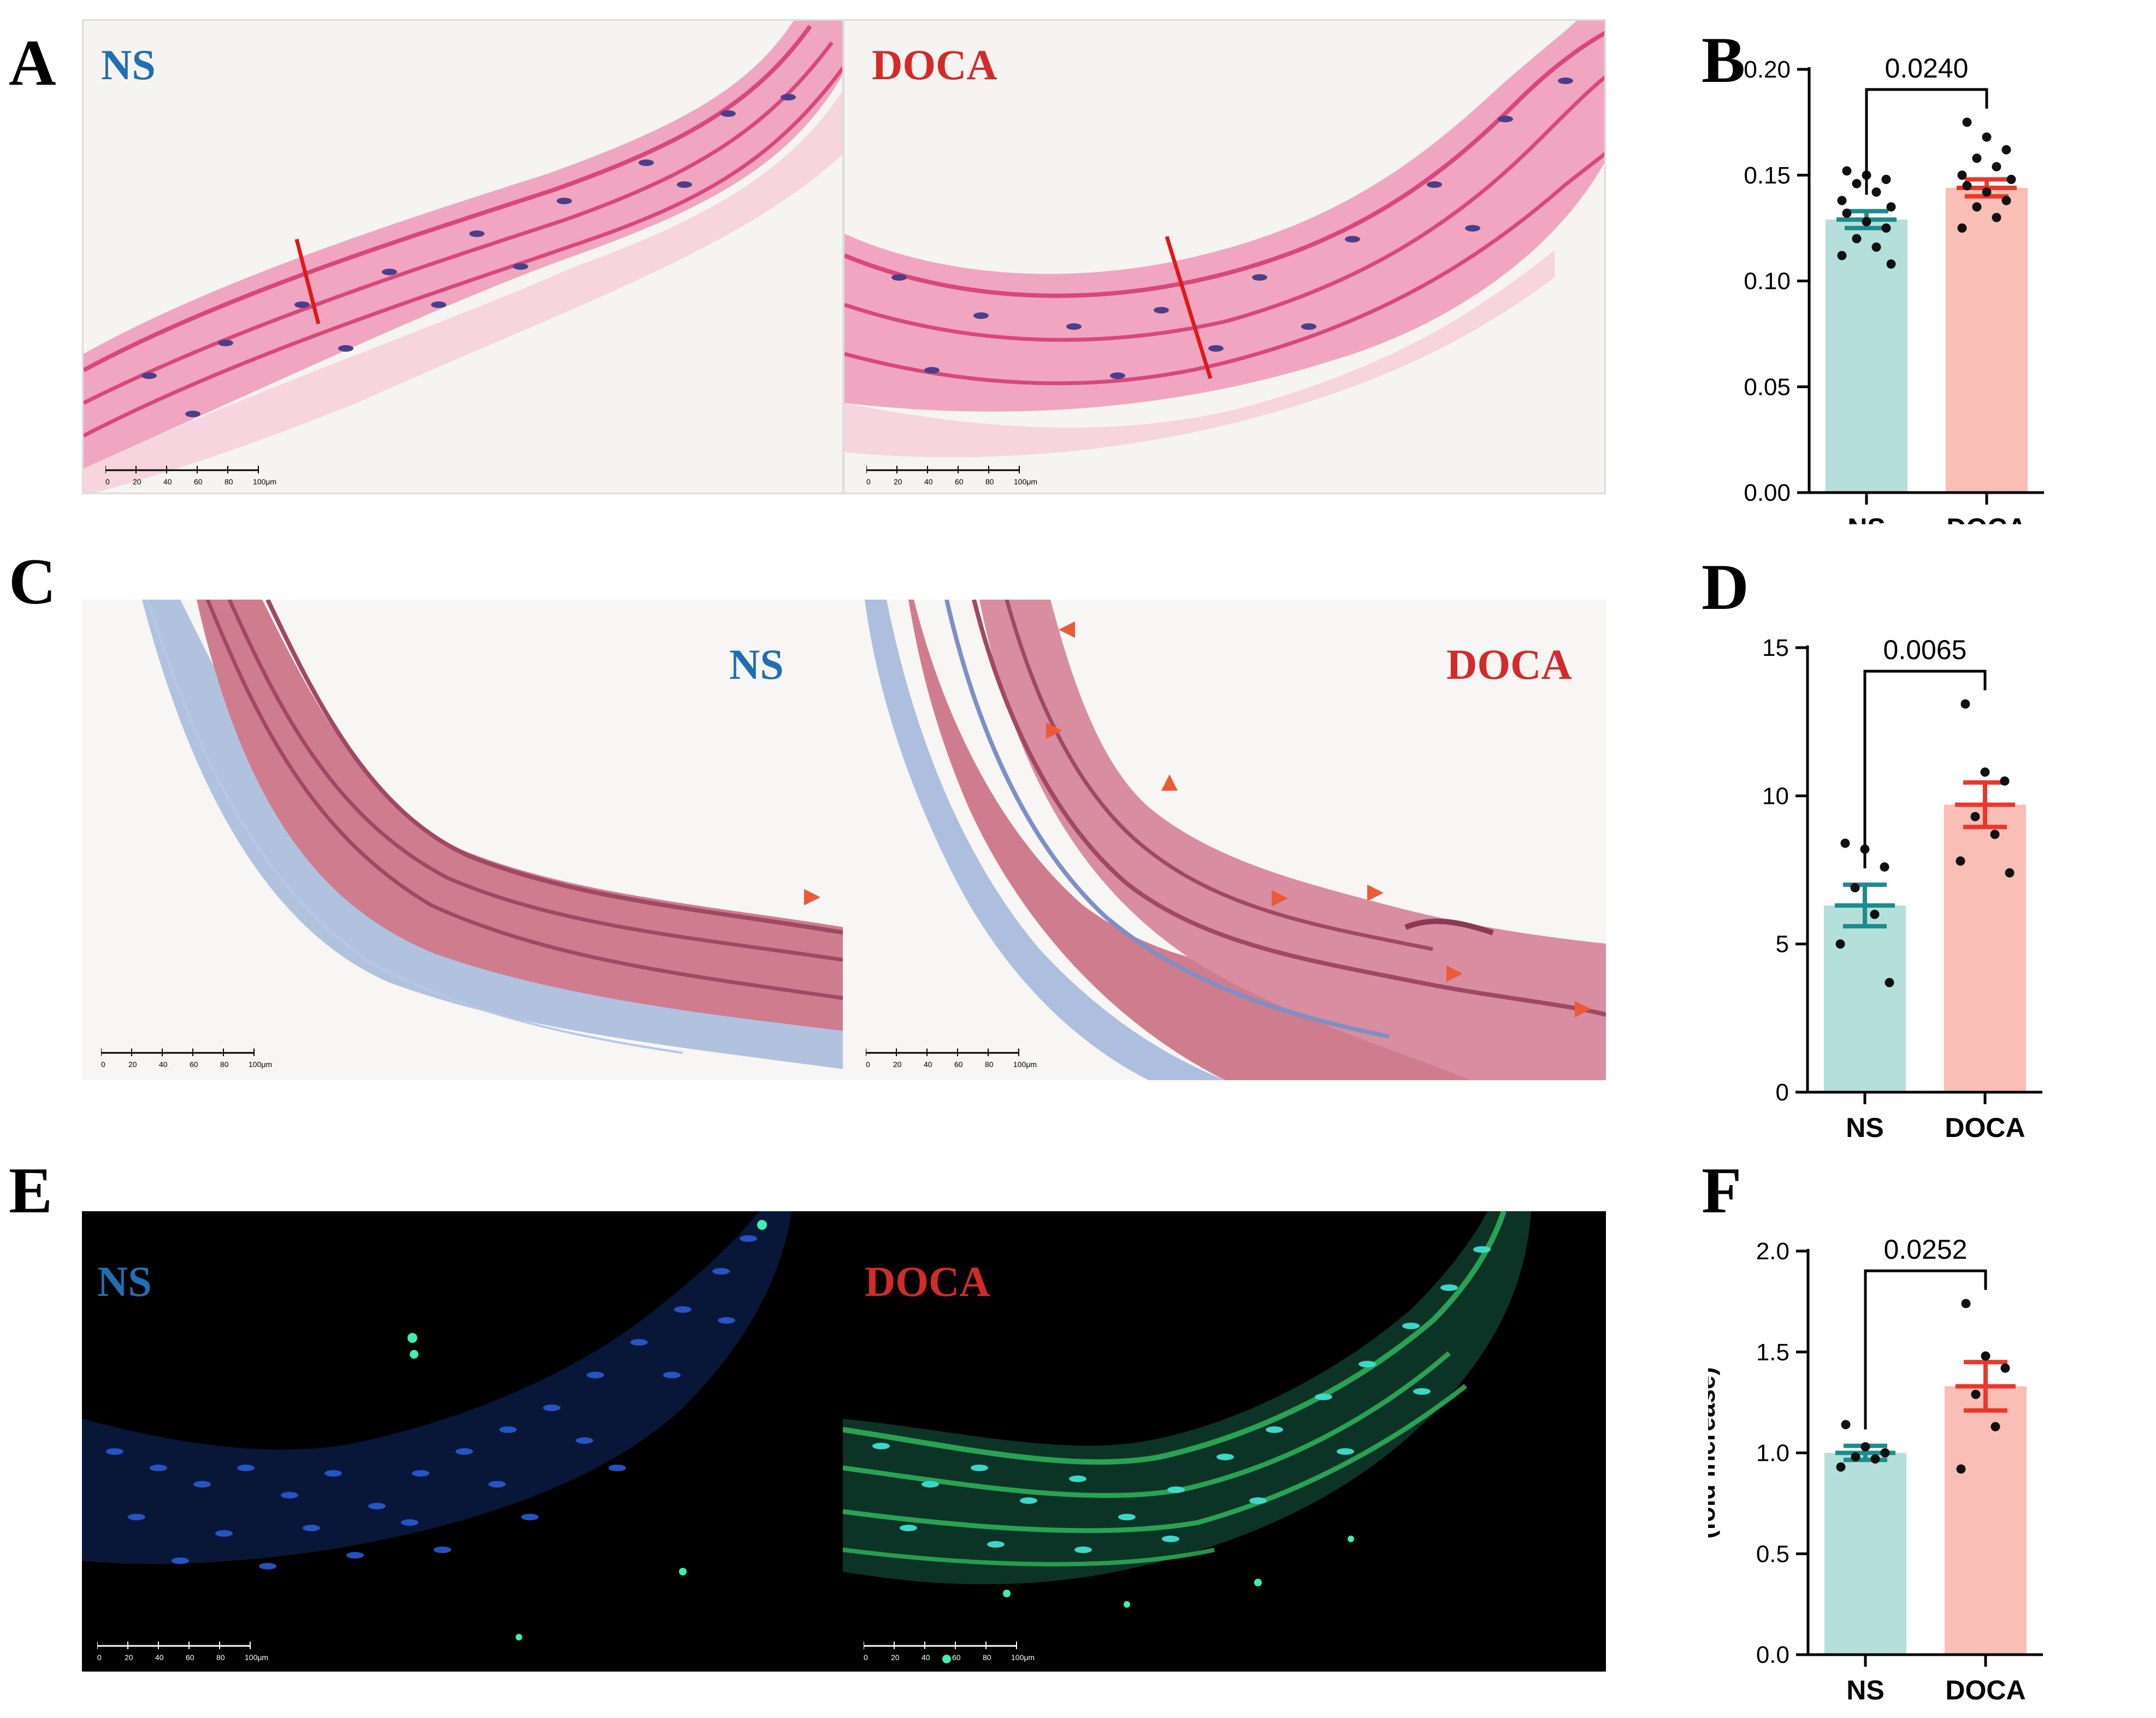  I want to click on significance-bracket, so click(1926, 141).